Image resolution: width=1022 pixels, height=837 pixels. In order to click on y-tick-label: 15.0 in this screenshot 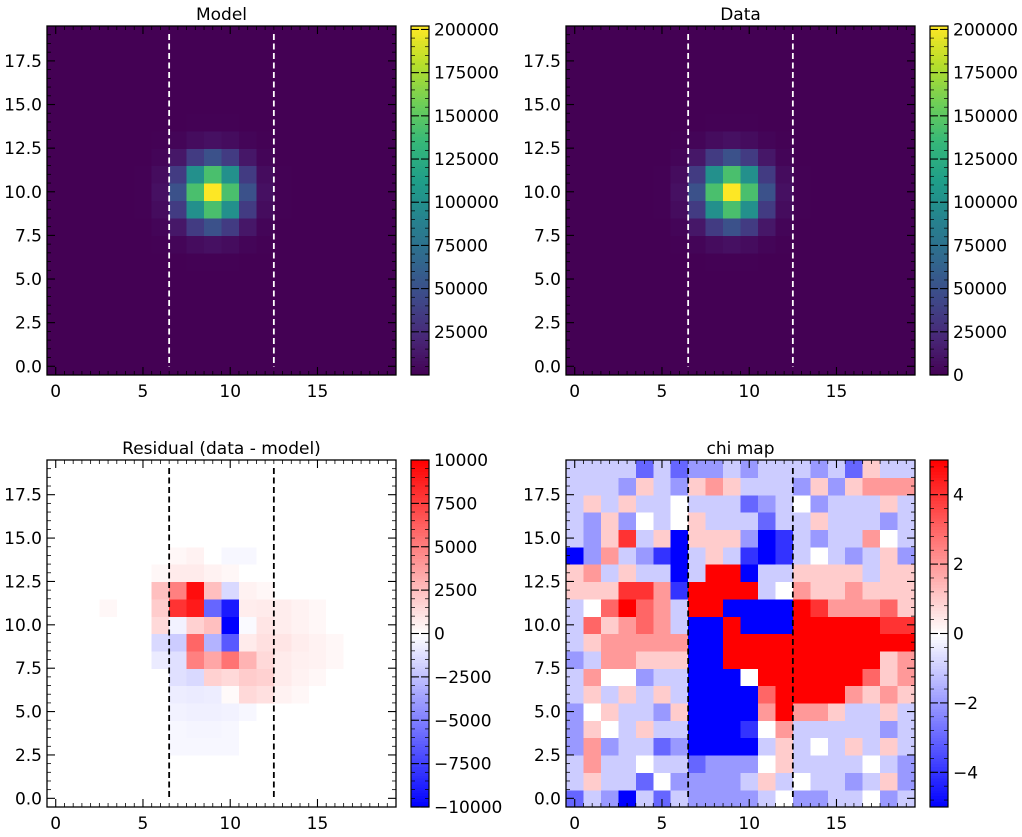, I will do `click(23, 539)`.